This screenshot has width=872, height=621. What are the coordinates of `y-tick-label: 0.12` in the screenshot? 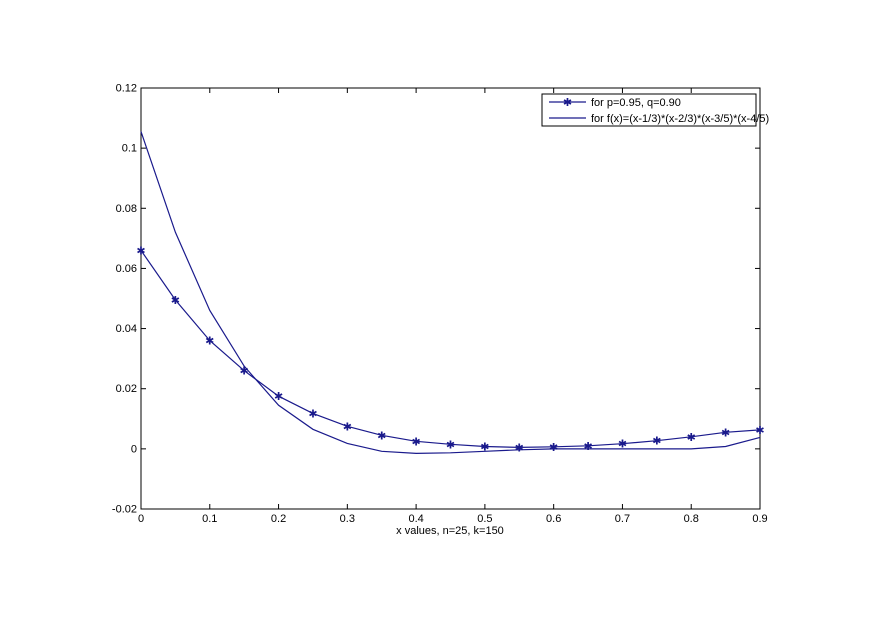 It's located at (126, 89).